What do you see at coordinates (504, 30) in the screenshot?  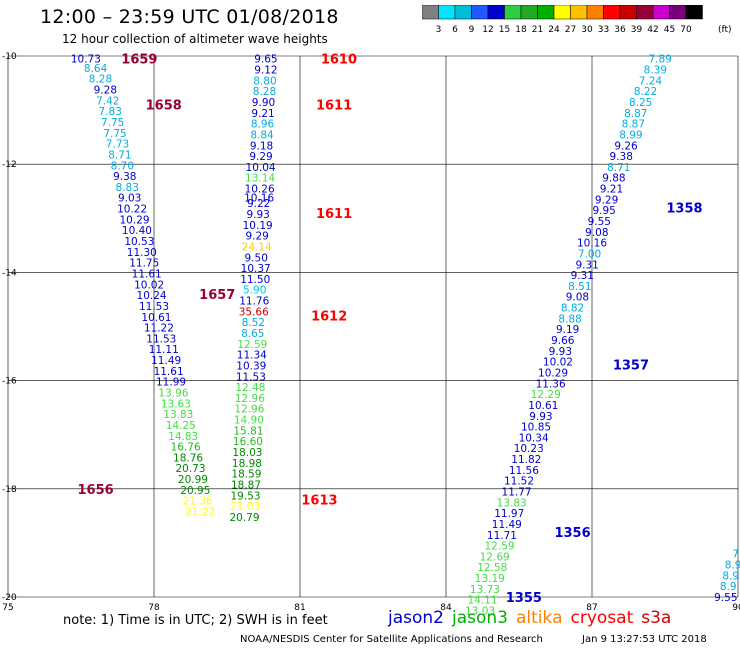 I see `legend-tick-label: 15` at bounding box center [504, 30].